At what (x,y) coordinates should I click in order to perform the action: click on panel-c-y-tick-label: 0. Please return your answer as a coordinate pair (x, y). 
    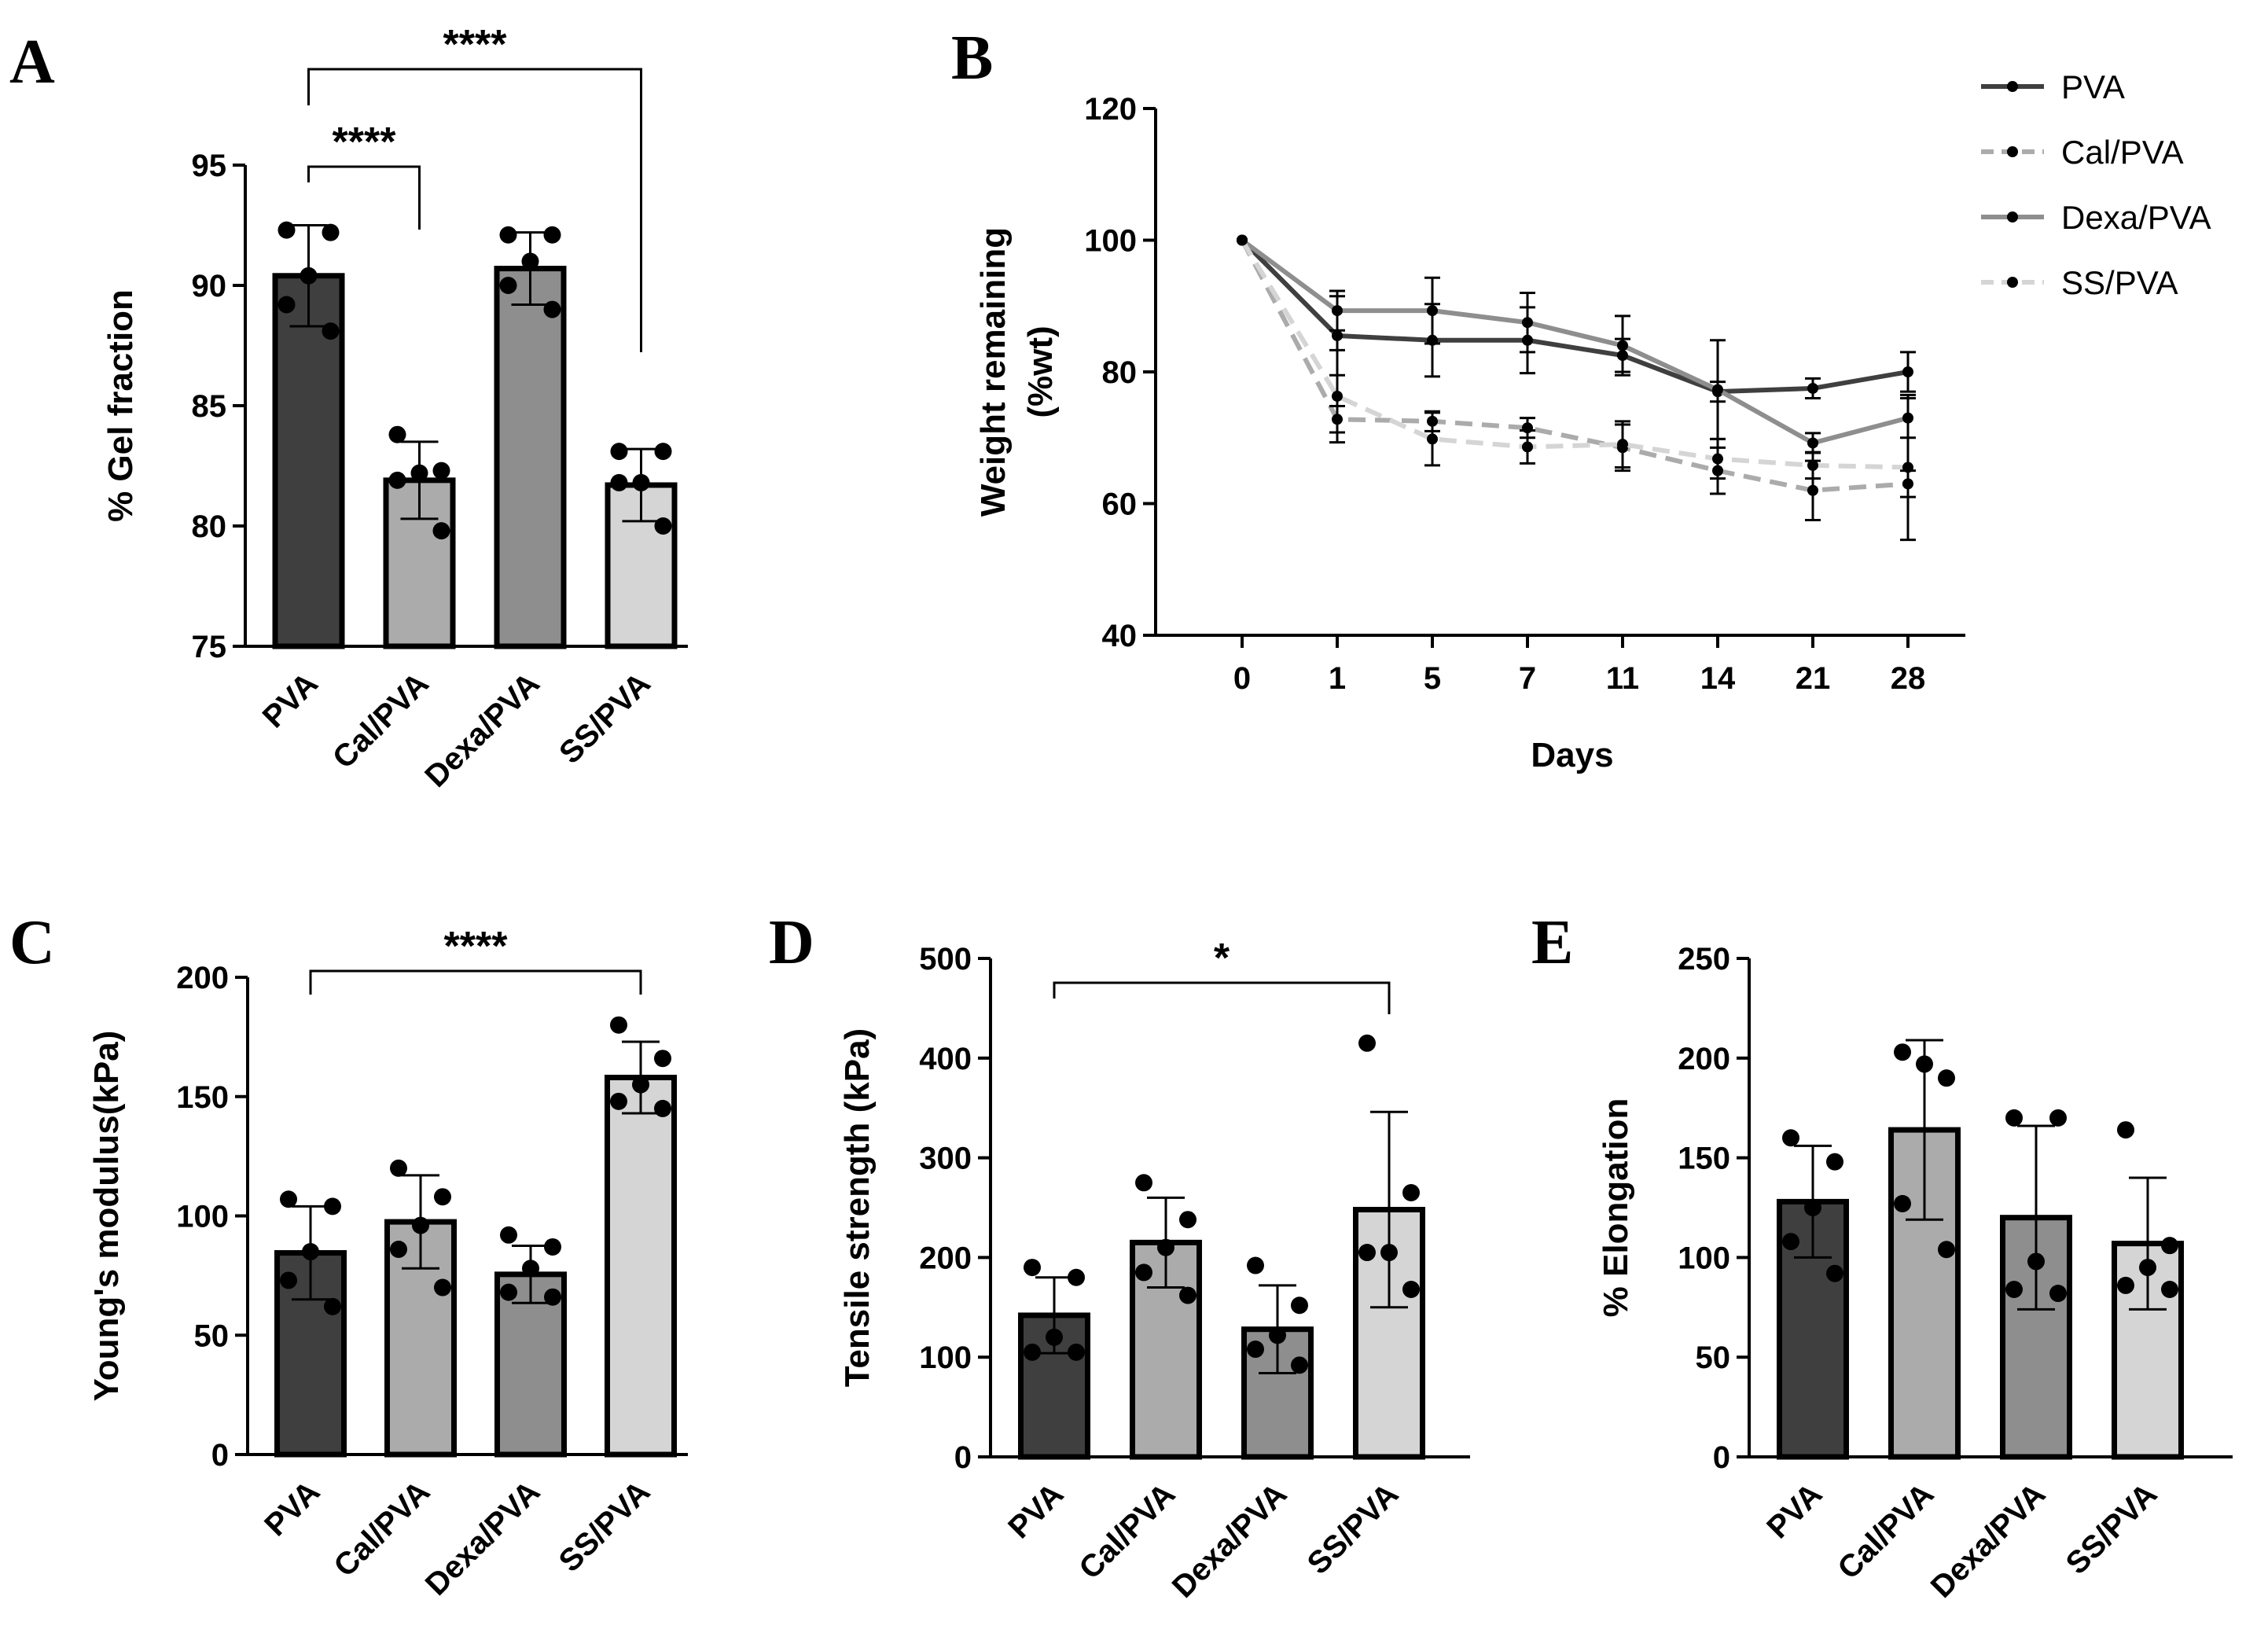
    Looking at the image, I should click on (220, 1455).